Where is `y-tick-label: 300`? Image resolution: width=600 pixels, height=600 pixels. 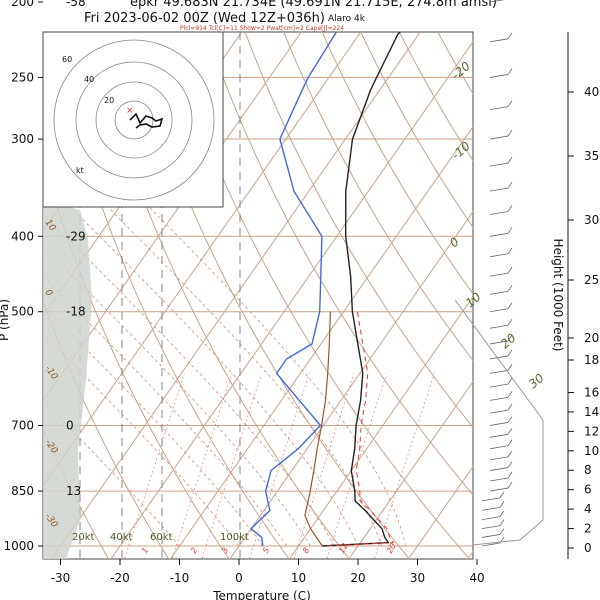
y-tick-label: 300 is located at coordinates (22, 139).